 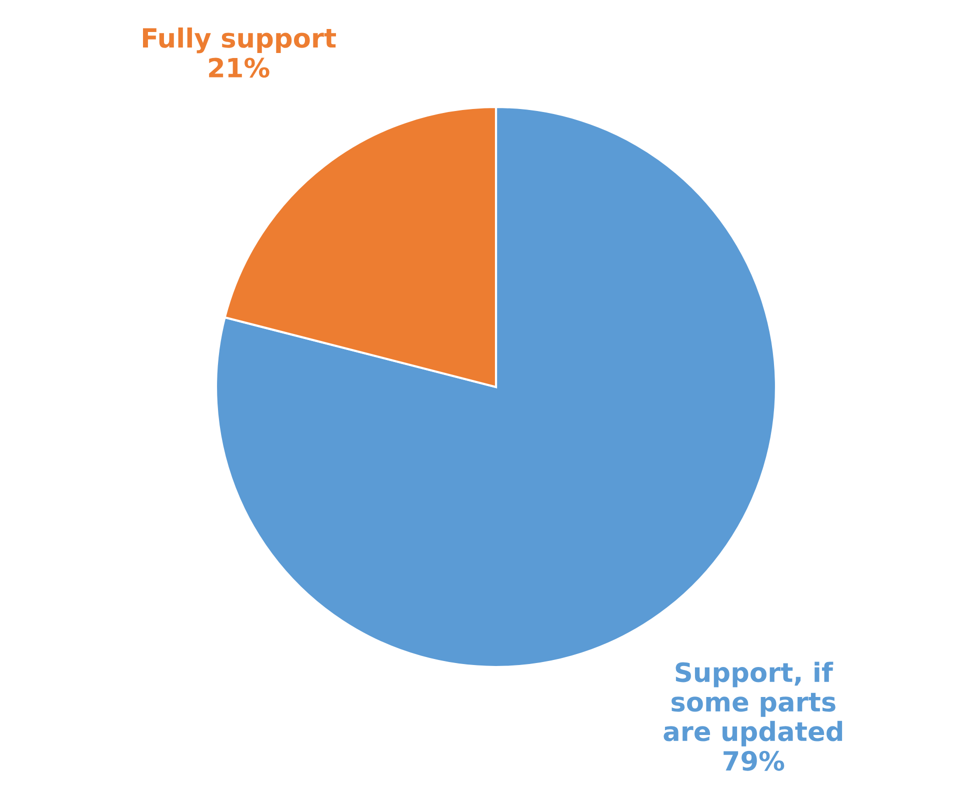 I want to click on slice-label: Fully support, so click(x=239, y=40).